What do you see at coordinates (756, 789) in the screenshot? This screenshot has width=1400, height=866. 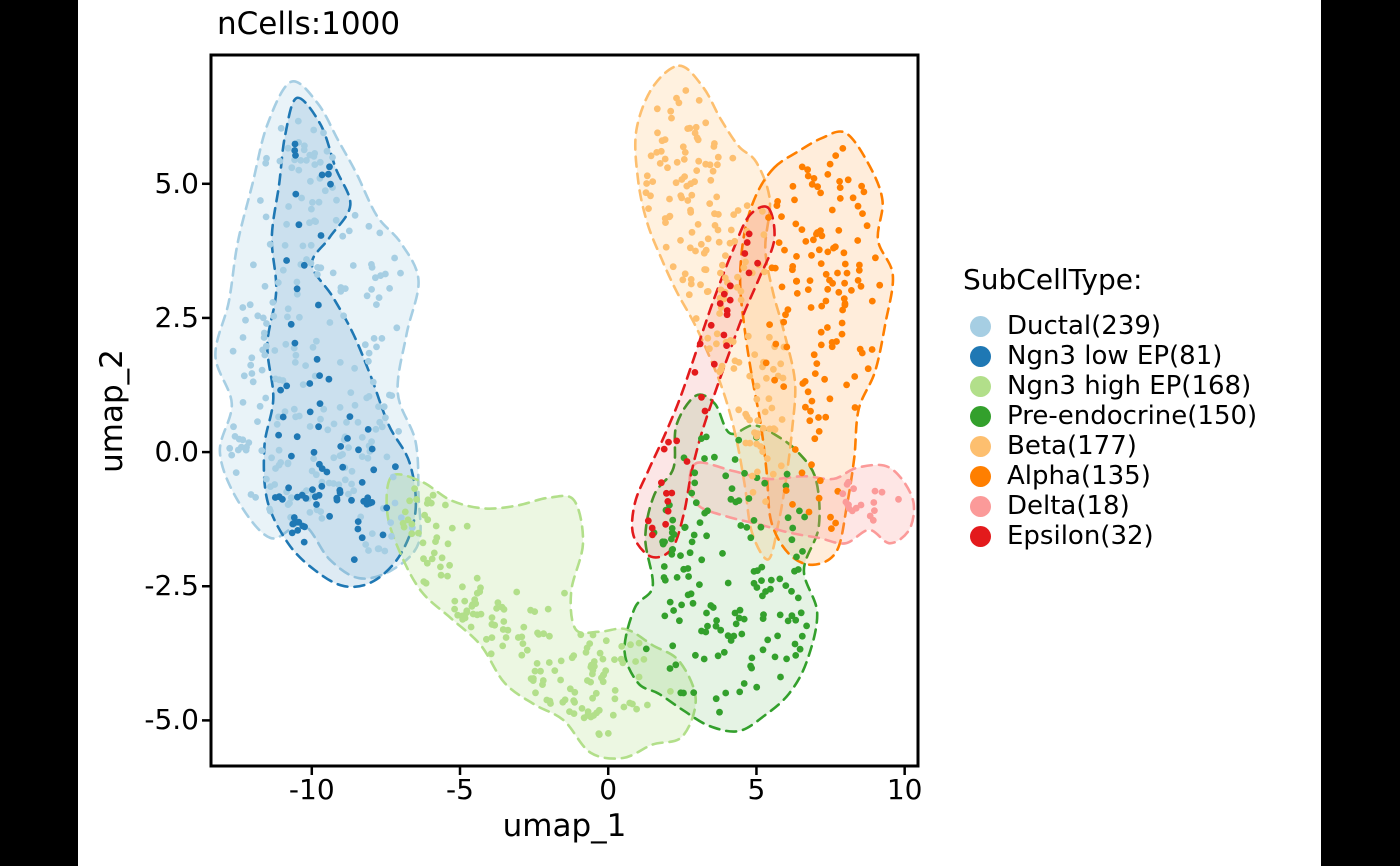 I see `x-tick-label: 5` at bounding box center [756, 789].